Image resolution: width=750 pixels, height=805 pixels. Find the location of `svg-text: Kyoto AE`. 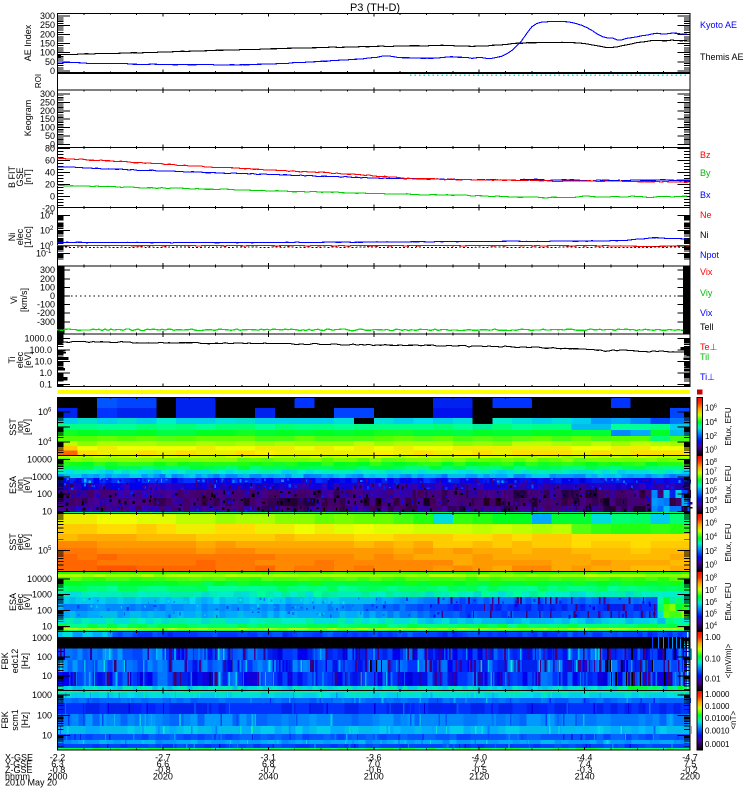

svg-text: Kyoto AE is located at coordinates (718, 25).